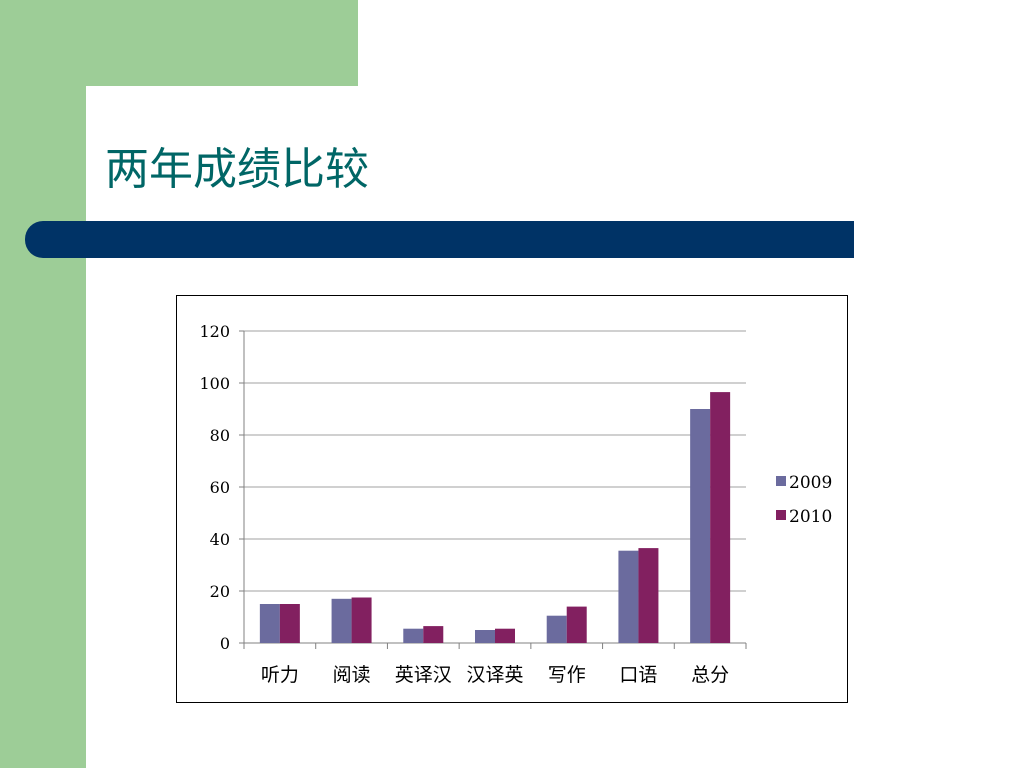 Image resolution: width=1024 pixels, height=768 pixels. I want to click on slide-title: 两年成绩比较, so click(237, 169).